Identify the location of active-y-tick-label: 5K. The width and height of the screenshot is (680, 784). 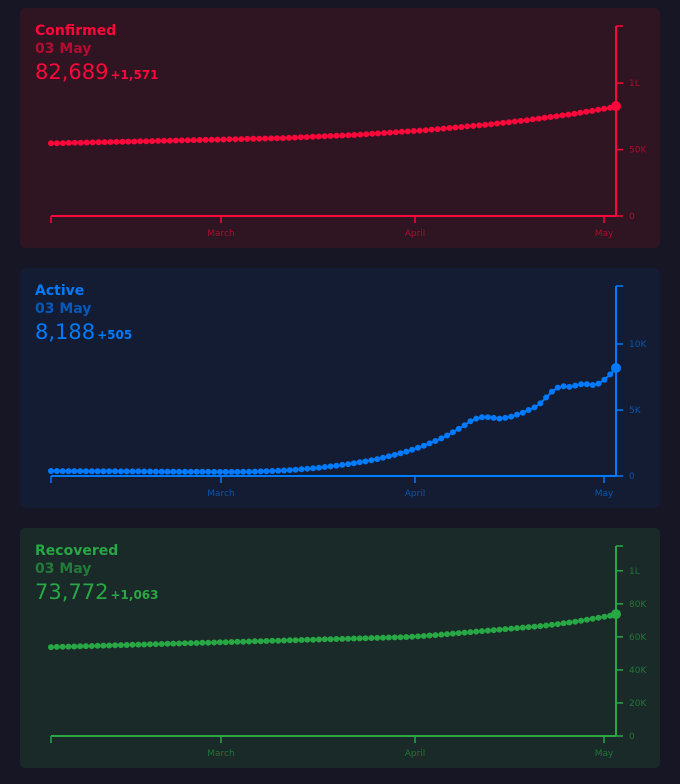
(635, 411).